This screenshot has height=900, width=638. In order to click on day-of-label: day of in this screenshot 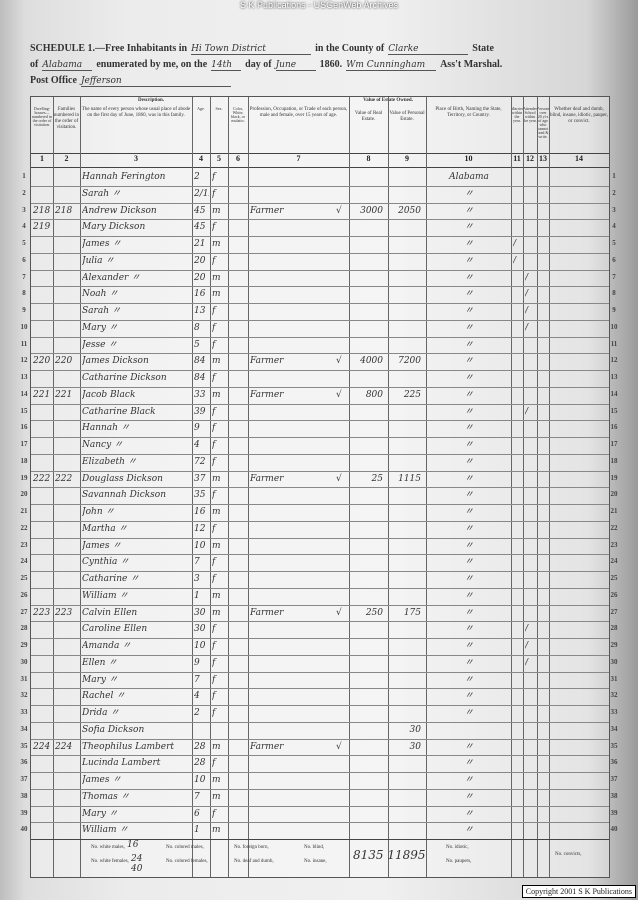, I will do `click(258, 64)`.